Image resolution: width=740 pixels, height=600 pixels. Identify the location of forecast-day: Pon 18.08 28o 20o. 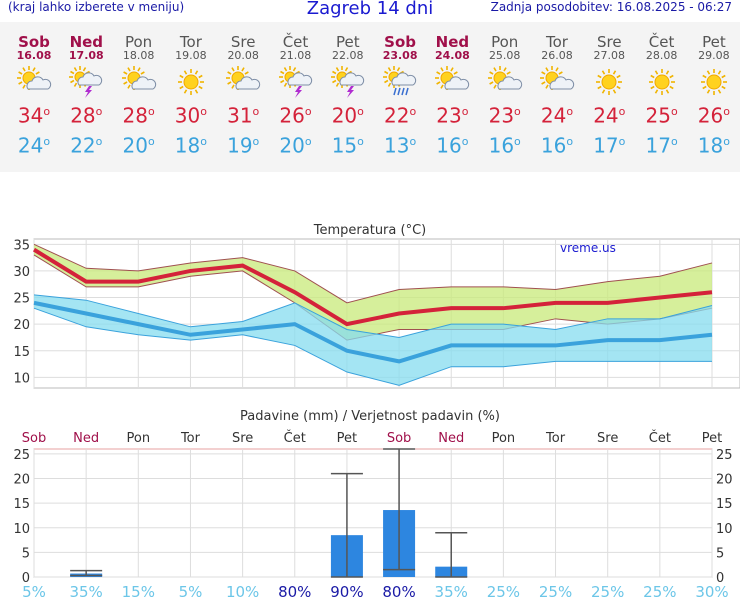
(139, 90).